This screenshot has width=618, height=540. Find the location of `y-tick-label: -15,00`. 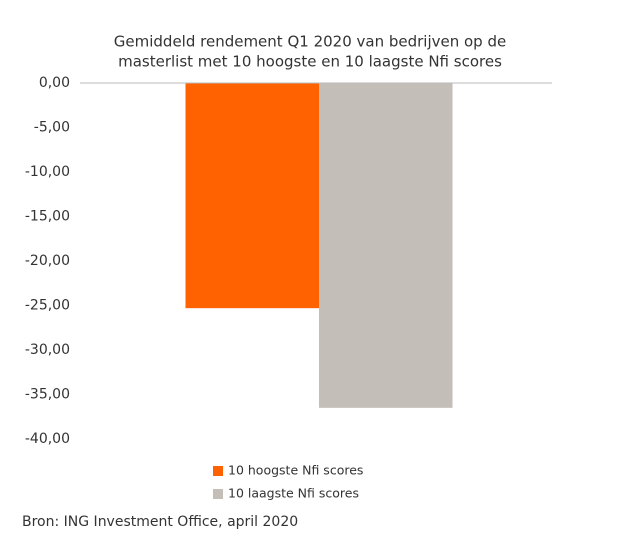

y-tick-label: -15,00 is located at coordinates (47, 217).